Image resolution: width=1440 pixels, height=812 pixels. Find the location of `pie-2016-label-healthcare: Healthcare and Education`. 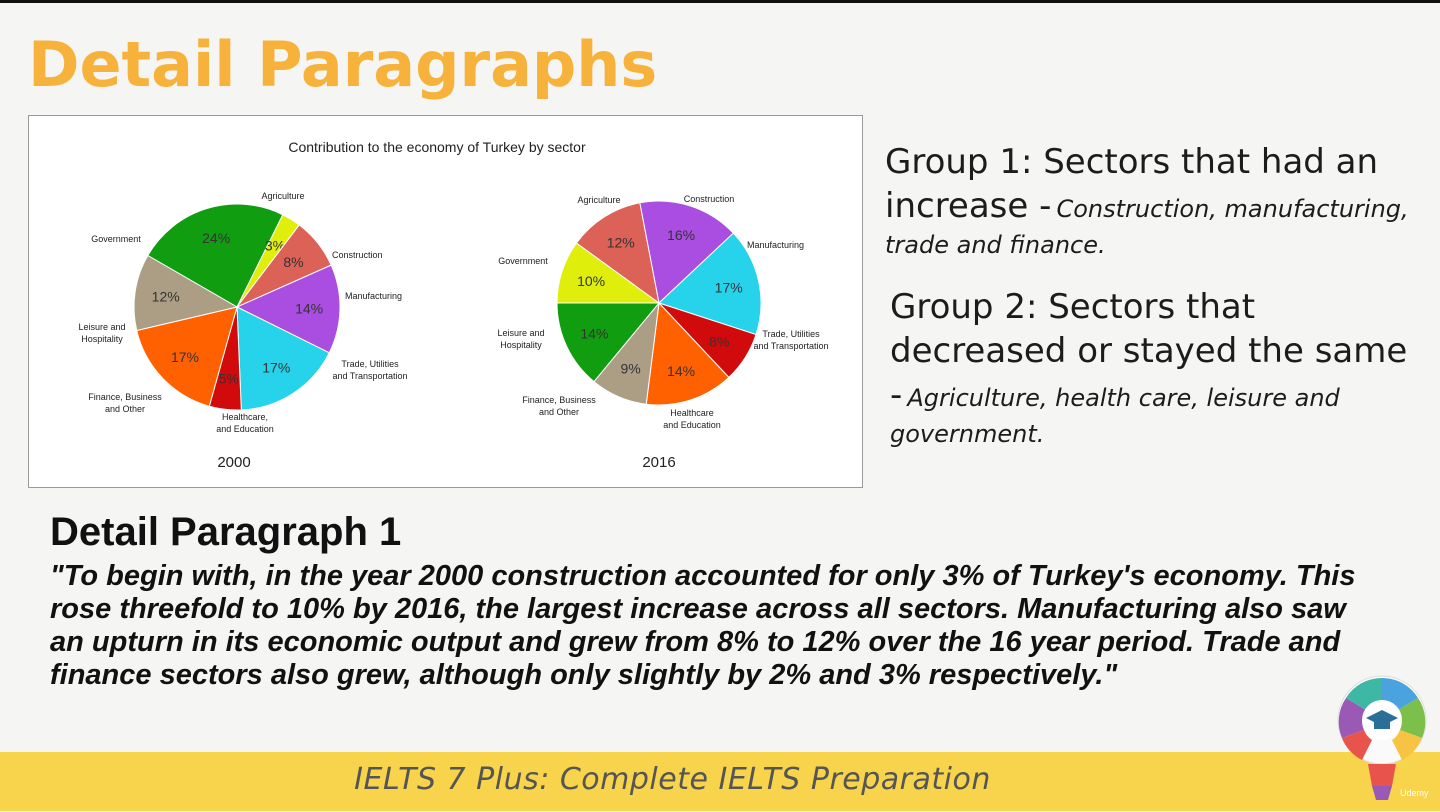

pie-2016-label-healthcare: Healthcare and Education is located at coordinates (692, 419).